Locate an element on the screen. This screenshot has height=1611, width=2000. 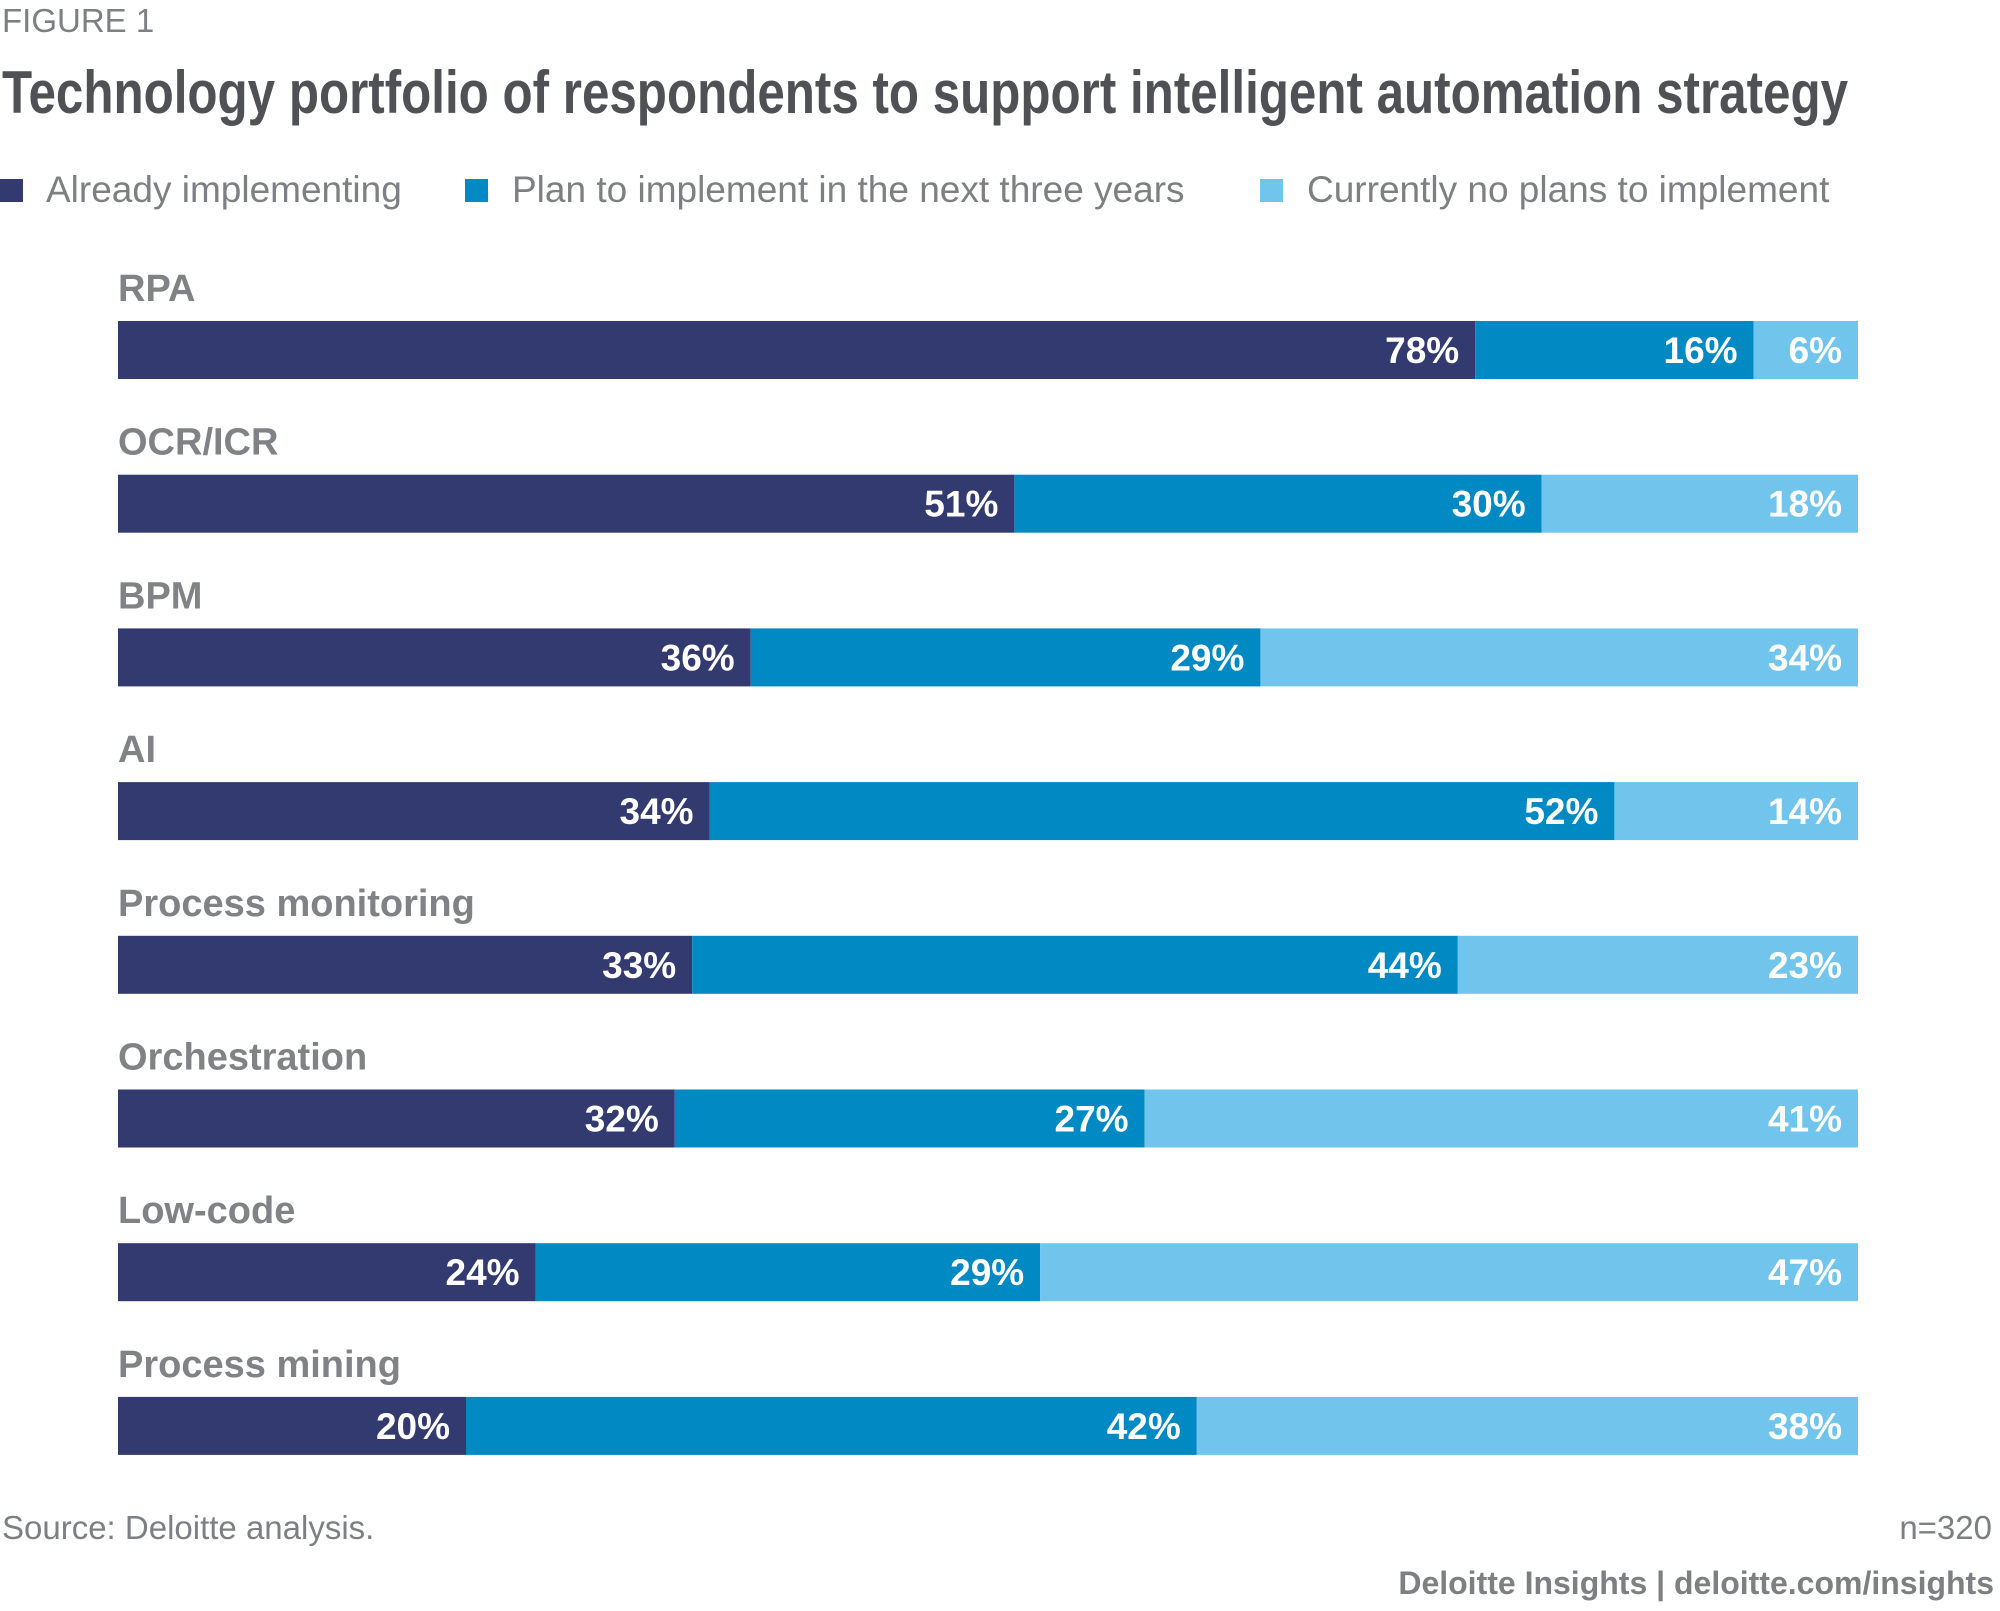
data-label: 42% is located at coordinates (1144, 1426).